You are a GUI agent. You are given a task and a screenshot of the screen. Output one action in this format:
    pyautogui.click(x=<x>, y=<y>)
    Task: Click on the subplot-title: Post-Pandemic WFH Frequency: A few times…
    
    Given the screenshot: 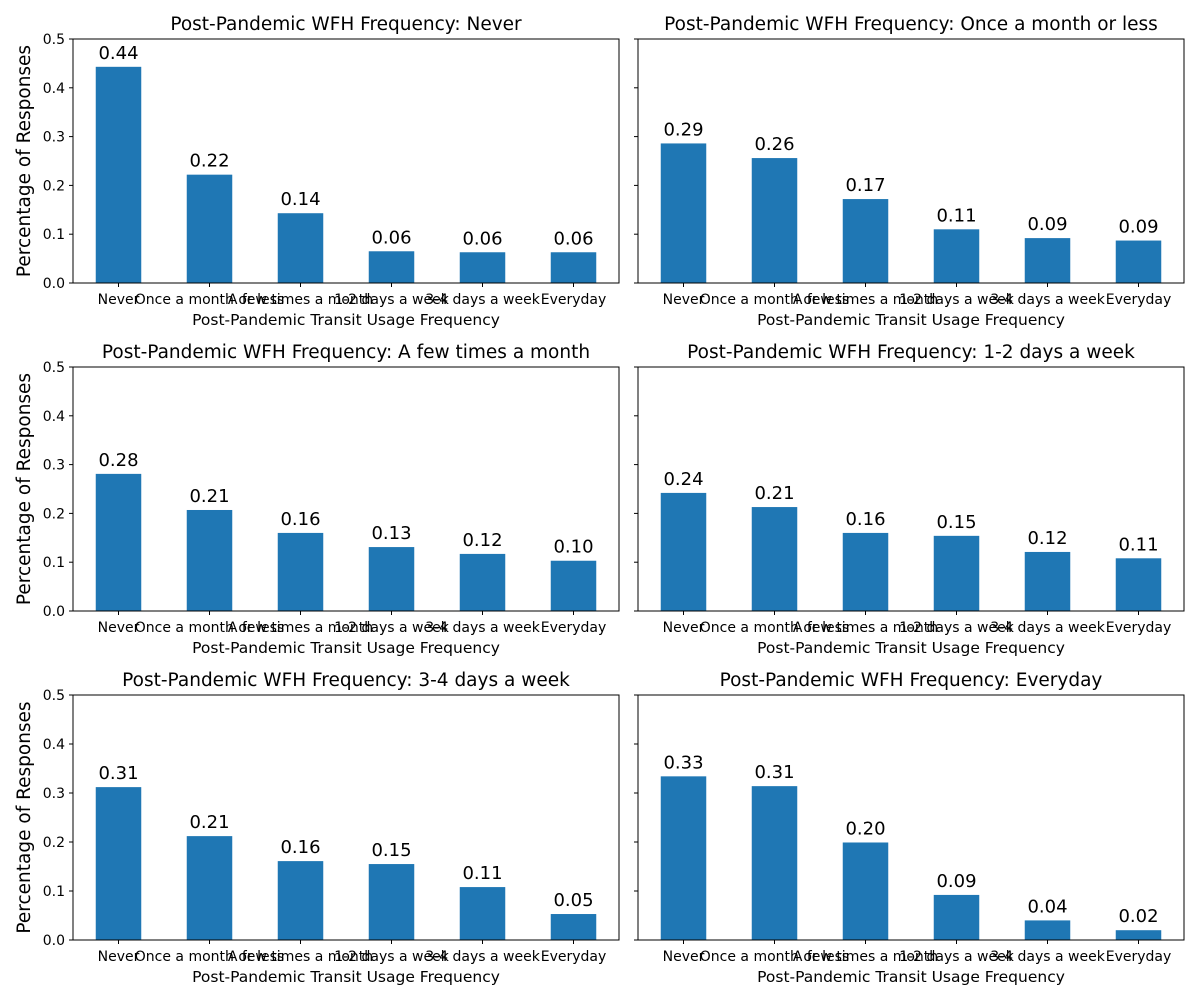 What is the action you would take?
    pyautogui.click(x=346, y=352)
    